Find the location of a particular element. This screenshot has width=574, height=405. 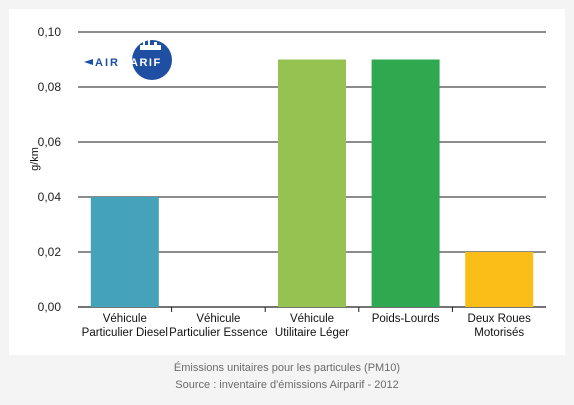

y-tick-labels: 0,00 0,02 0,04 0,06 0,08 0,10 is located at coordinates (50, 169).